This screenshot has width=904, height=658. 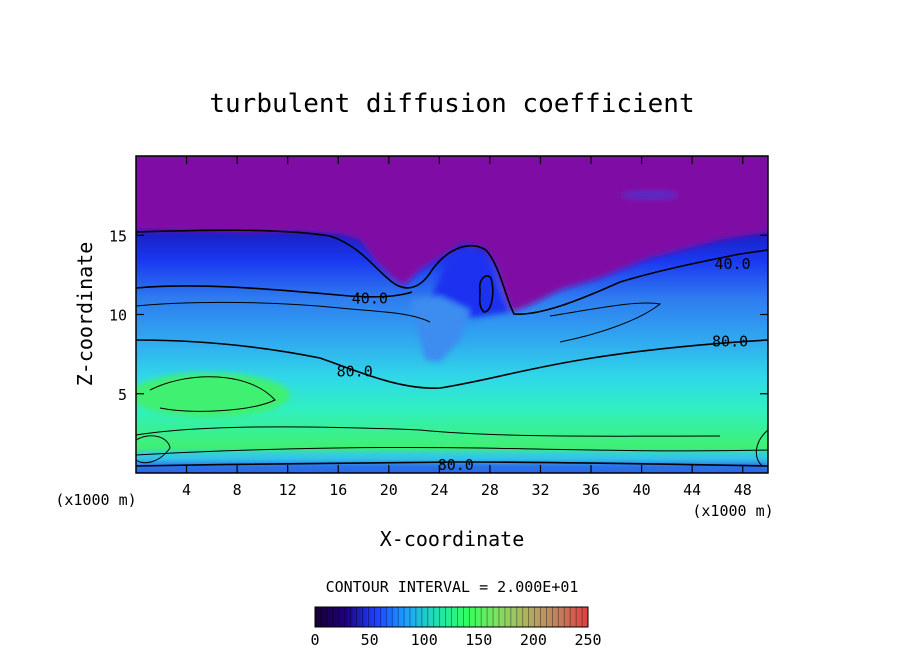 What do you see at coordinates (122, 395) in the screenshot?
I see `y-tick-label: 5` at bounding box center [122, 395].